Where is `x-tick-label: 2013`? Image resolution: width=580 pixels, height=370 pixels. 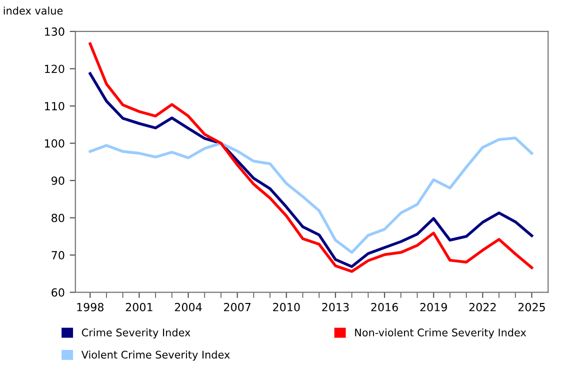
x-tick-label: 2013 is located at coordinates (335, 307).